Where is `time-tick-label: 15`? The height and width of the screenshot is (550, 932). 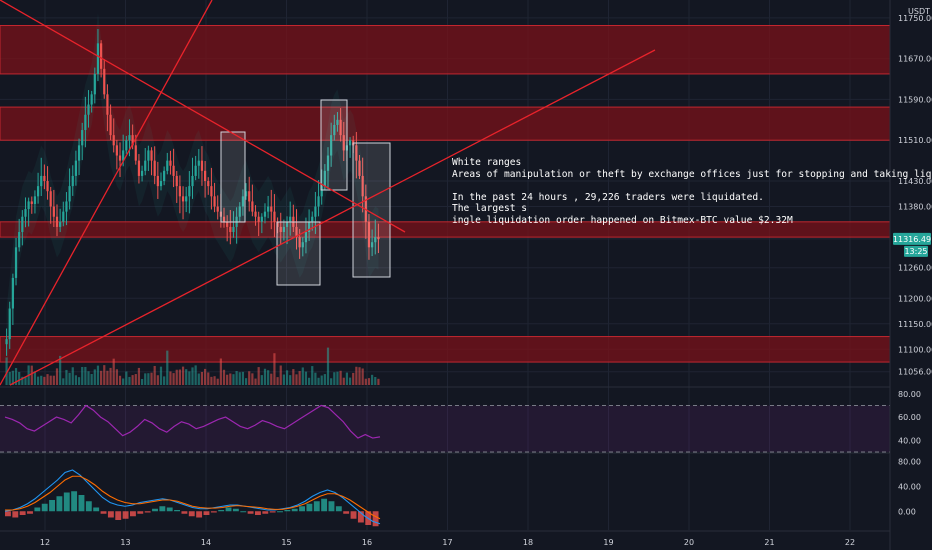
time-tick-label: 15 is located at coordinates (286, 542).